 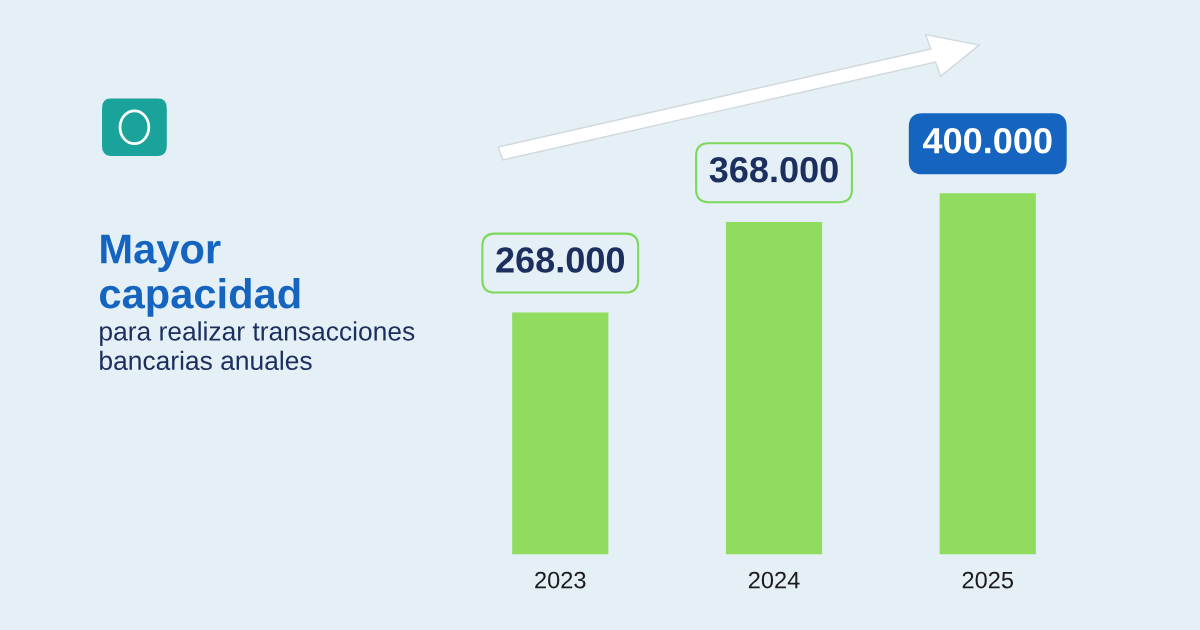 What do you see at coordinates (774, 580) in the screenshot?
I see `x-tick-label: 2024` at bounding box center [774, 580].